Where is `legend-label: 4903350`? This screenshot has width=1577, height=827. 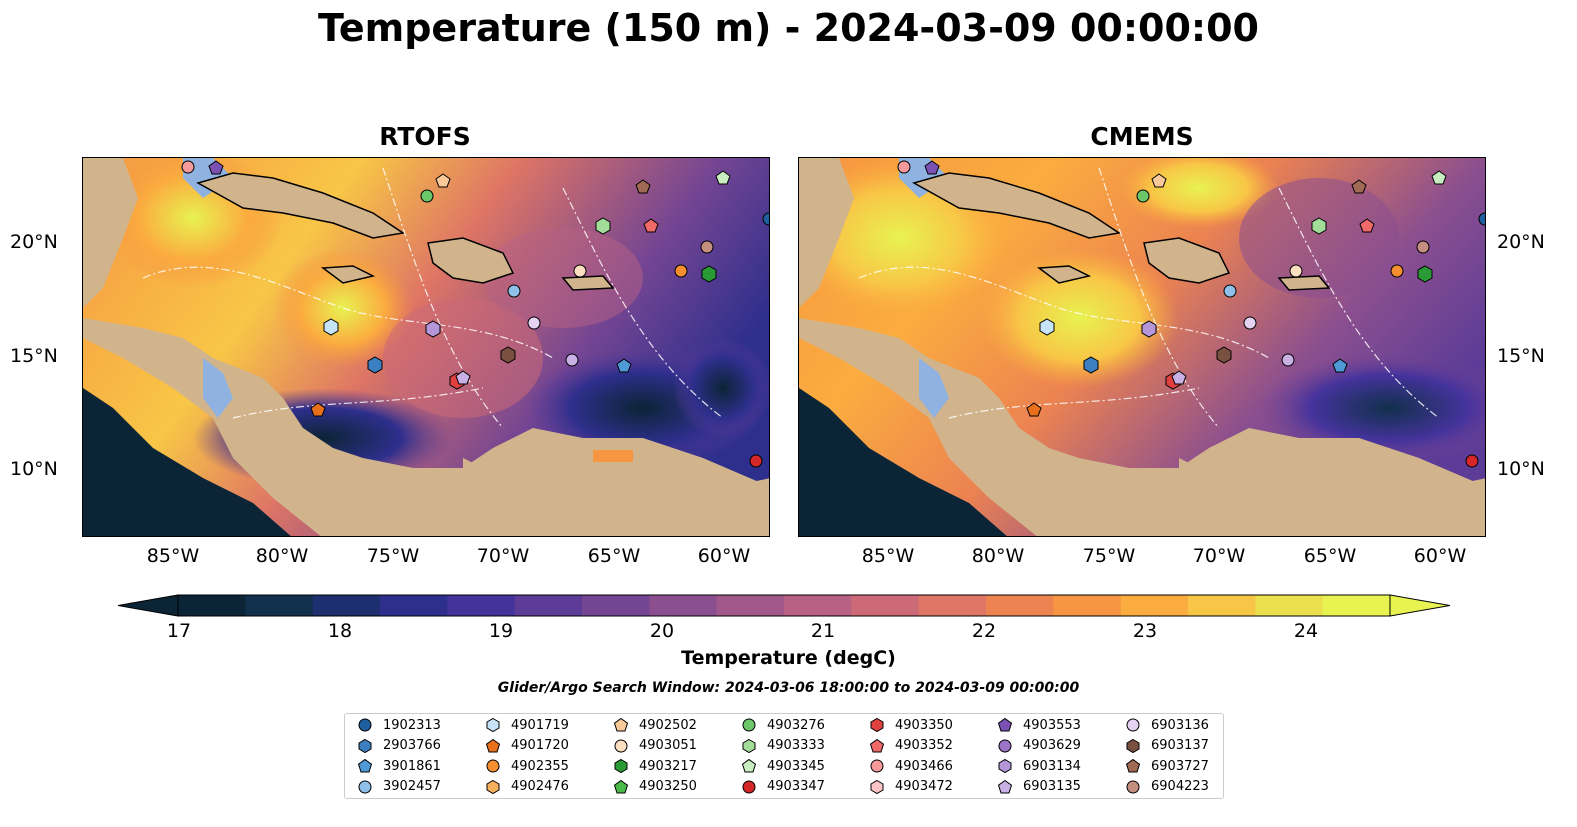
legend-label: 4903350 is located at coordinates (924, 725).